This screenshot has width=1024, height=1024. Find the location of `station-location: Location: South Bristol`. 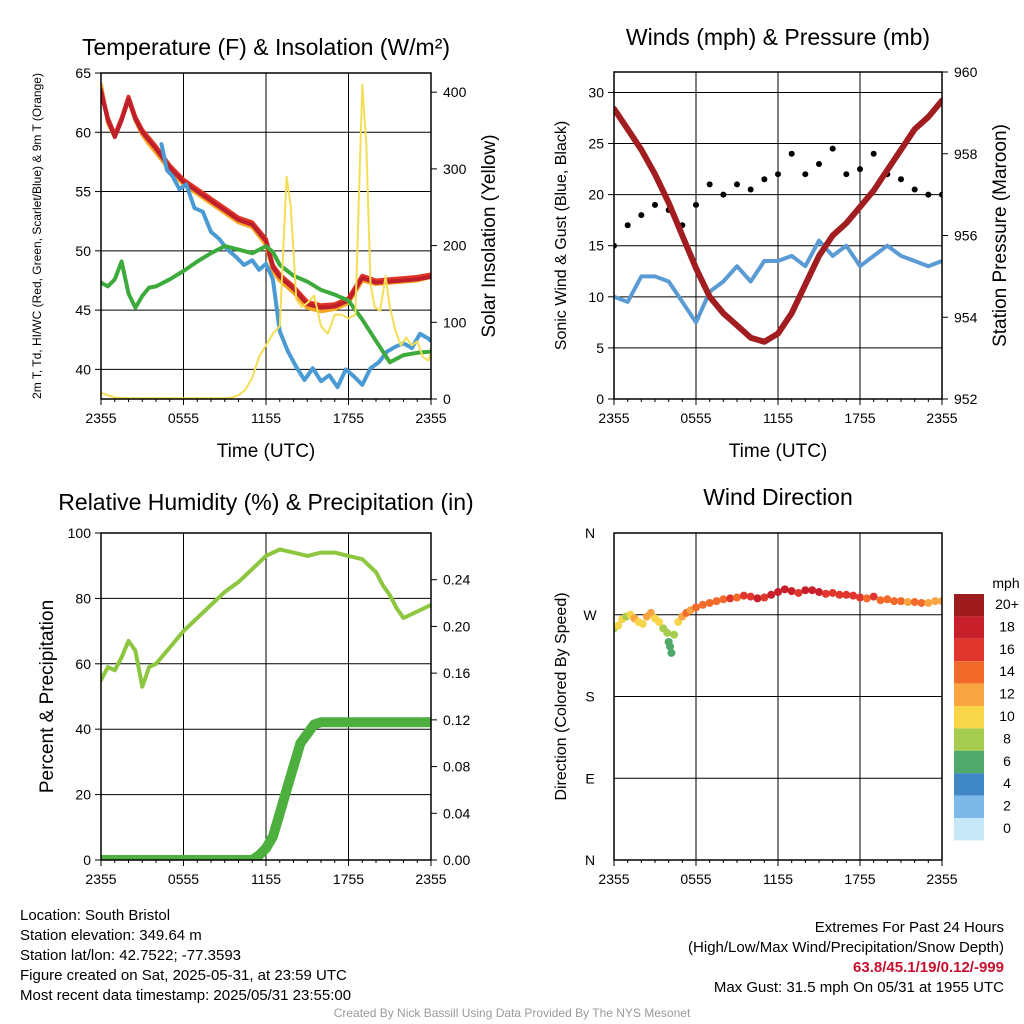

station-location: Location: South Bristol is located at coordinates (95, 915).